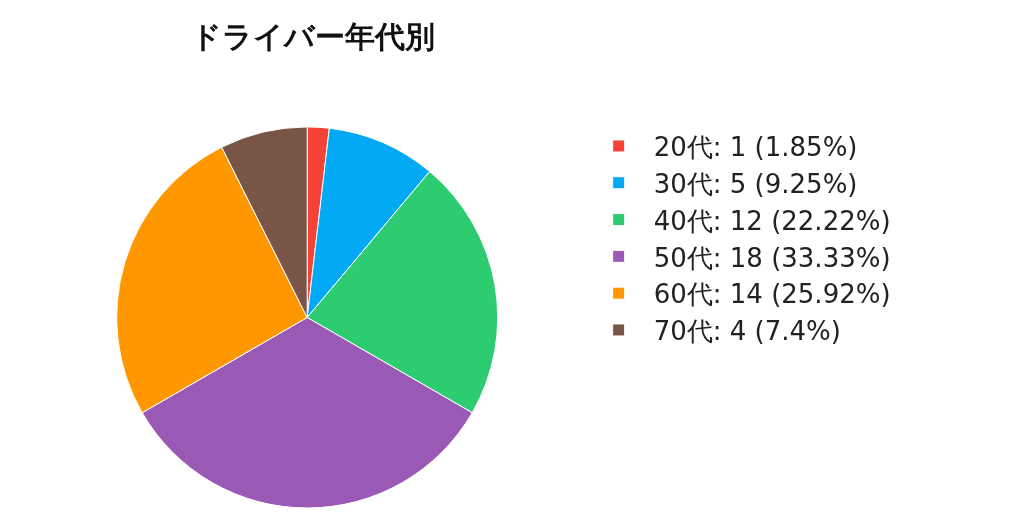  Describe the element at coordinates (747, 331) in the screenshot. I see `legend-label: 70代: 4 (7.4%)` at that location.